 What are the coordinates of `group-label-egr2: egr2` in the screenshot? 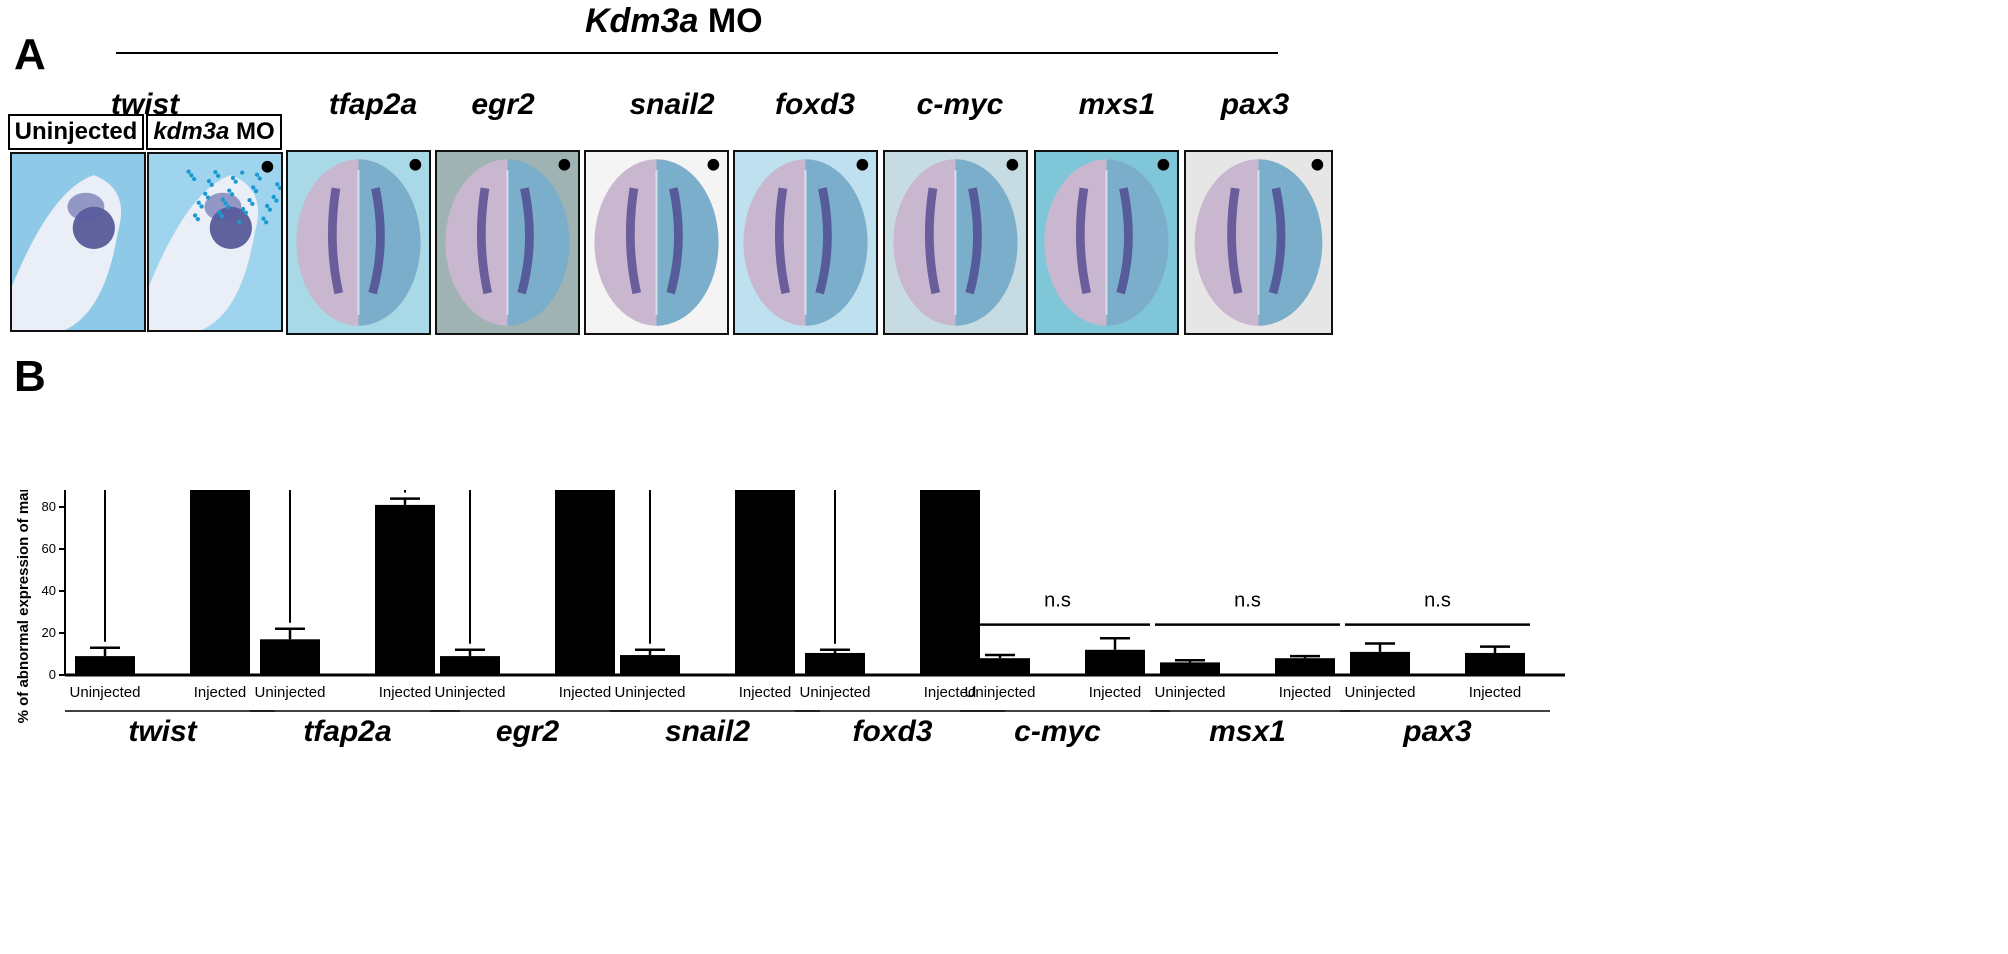 It's located at (528, 731).